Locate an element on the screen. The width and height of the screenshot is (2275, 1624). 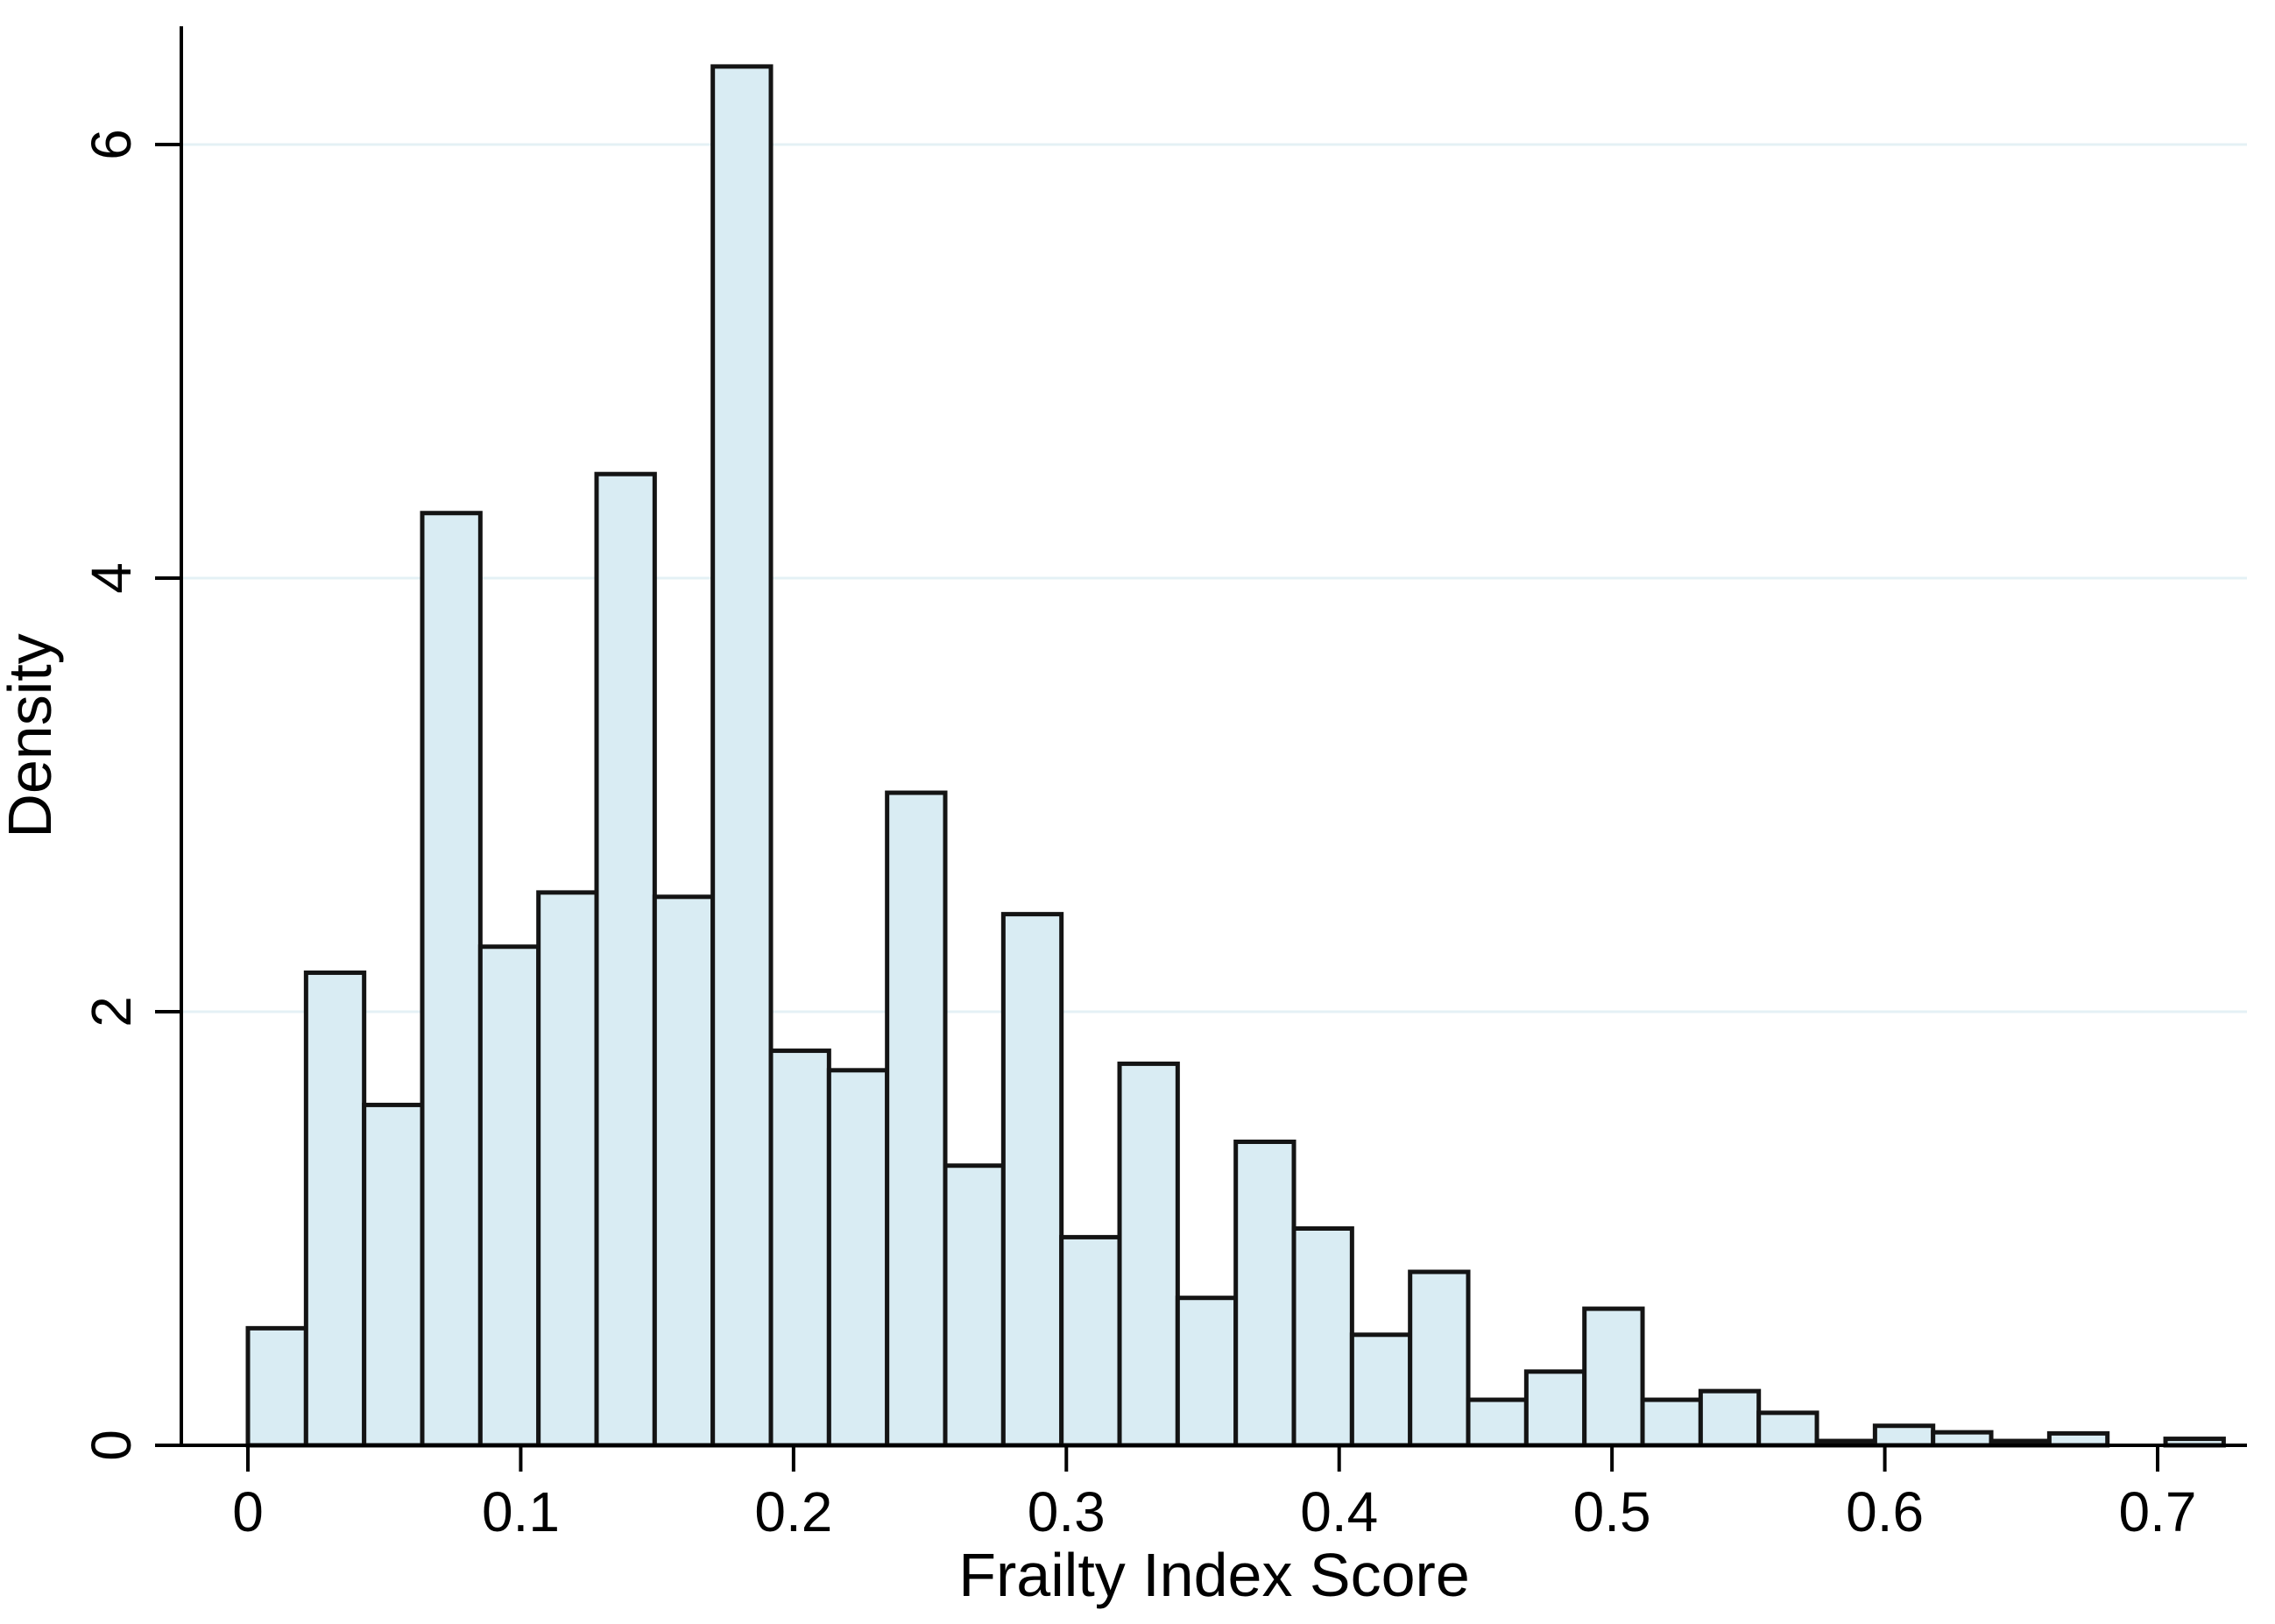
x-axis-ticks: 0 0.1 0.2 0.3 0.4 0.5 0.6 0.7 is located at coordinates (1214, 1494).